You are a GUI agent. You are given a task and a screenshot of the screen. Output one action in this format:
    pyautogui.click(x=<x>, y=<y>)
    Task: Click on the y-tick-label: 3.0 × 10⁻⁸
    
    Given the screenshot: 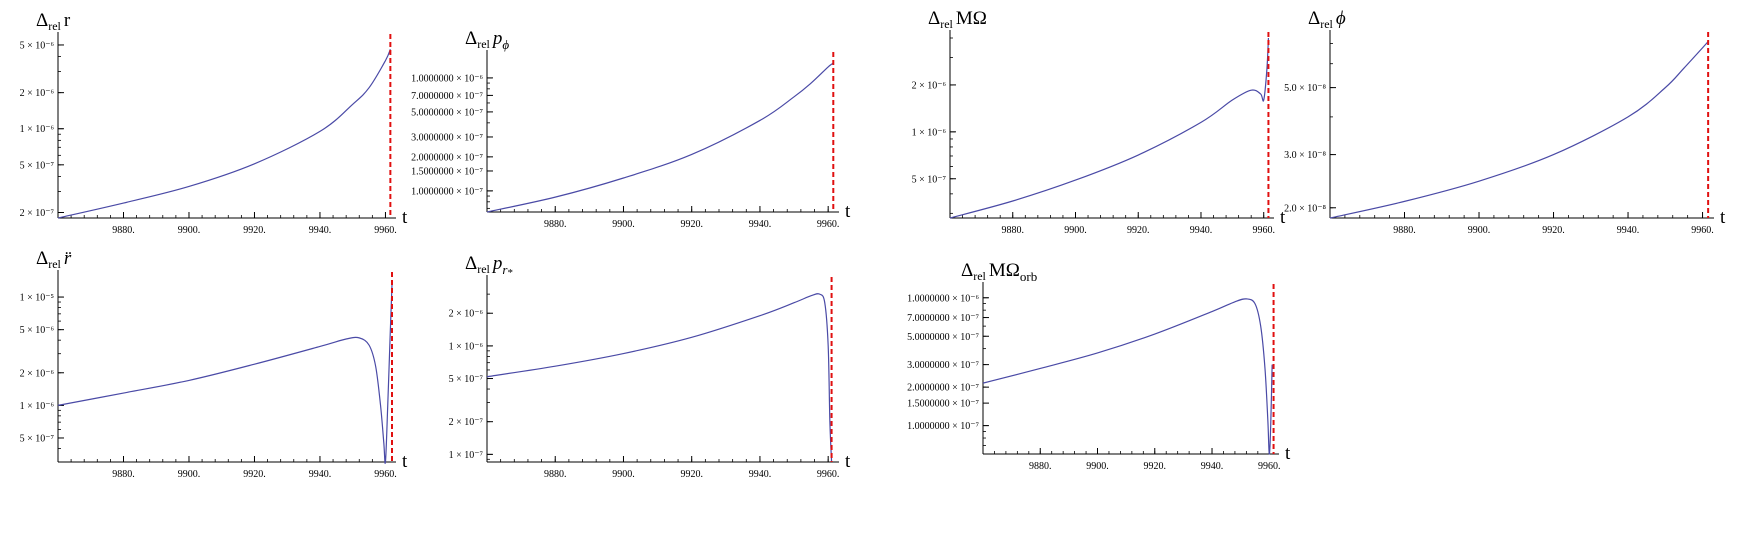 What is the action you would take?
    pyautogui.click(x=1305, y=155)
    